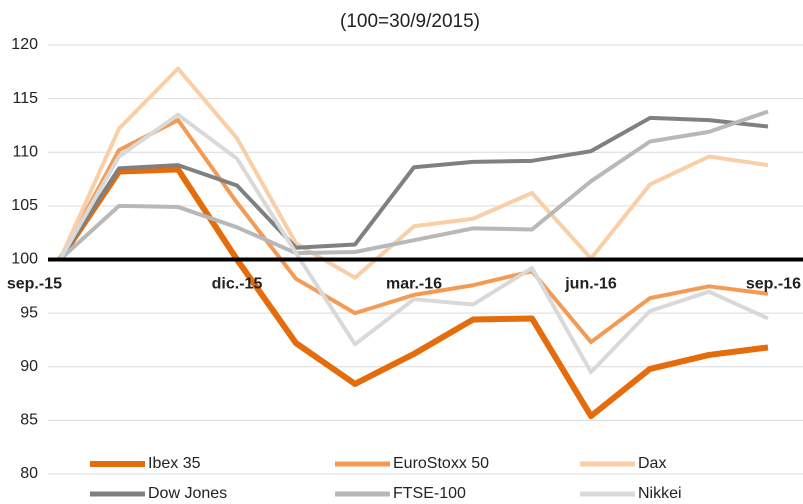 This screenshot has height=504, width=803. What do you see at coordinates (25, 98) in the screenshot?
I see `y-tick-label: 115` at bounding box center [25, 98].